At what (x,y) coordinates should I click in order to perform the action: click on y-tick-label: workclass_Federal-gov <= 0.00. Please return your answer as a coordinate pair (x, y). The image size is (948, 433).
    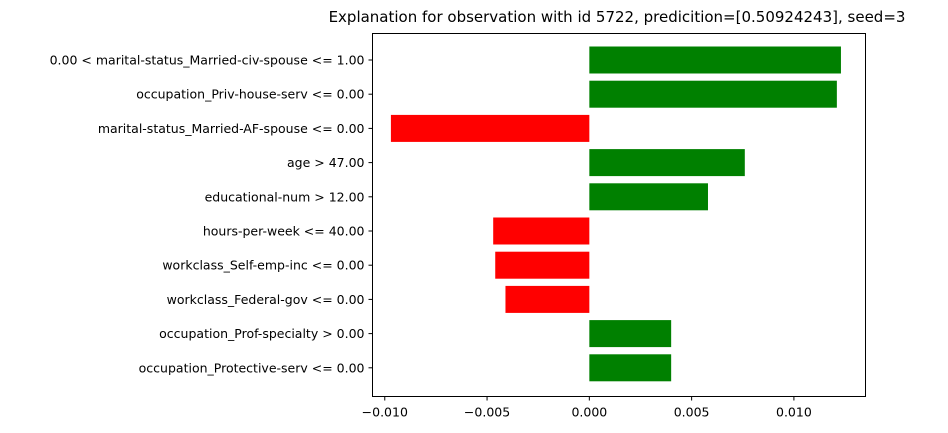
    Looking at the image, I should click on (266, 299).